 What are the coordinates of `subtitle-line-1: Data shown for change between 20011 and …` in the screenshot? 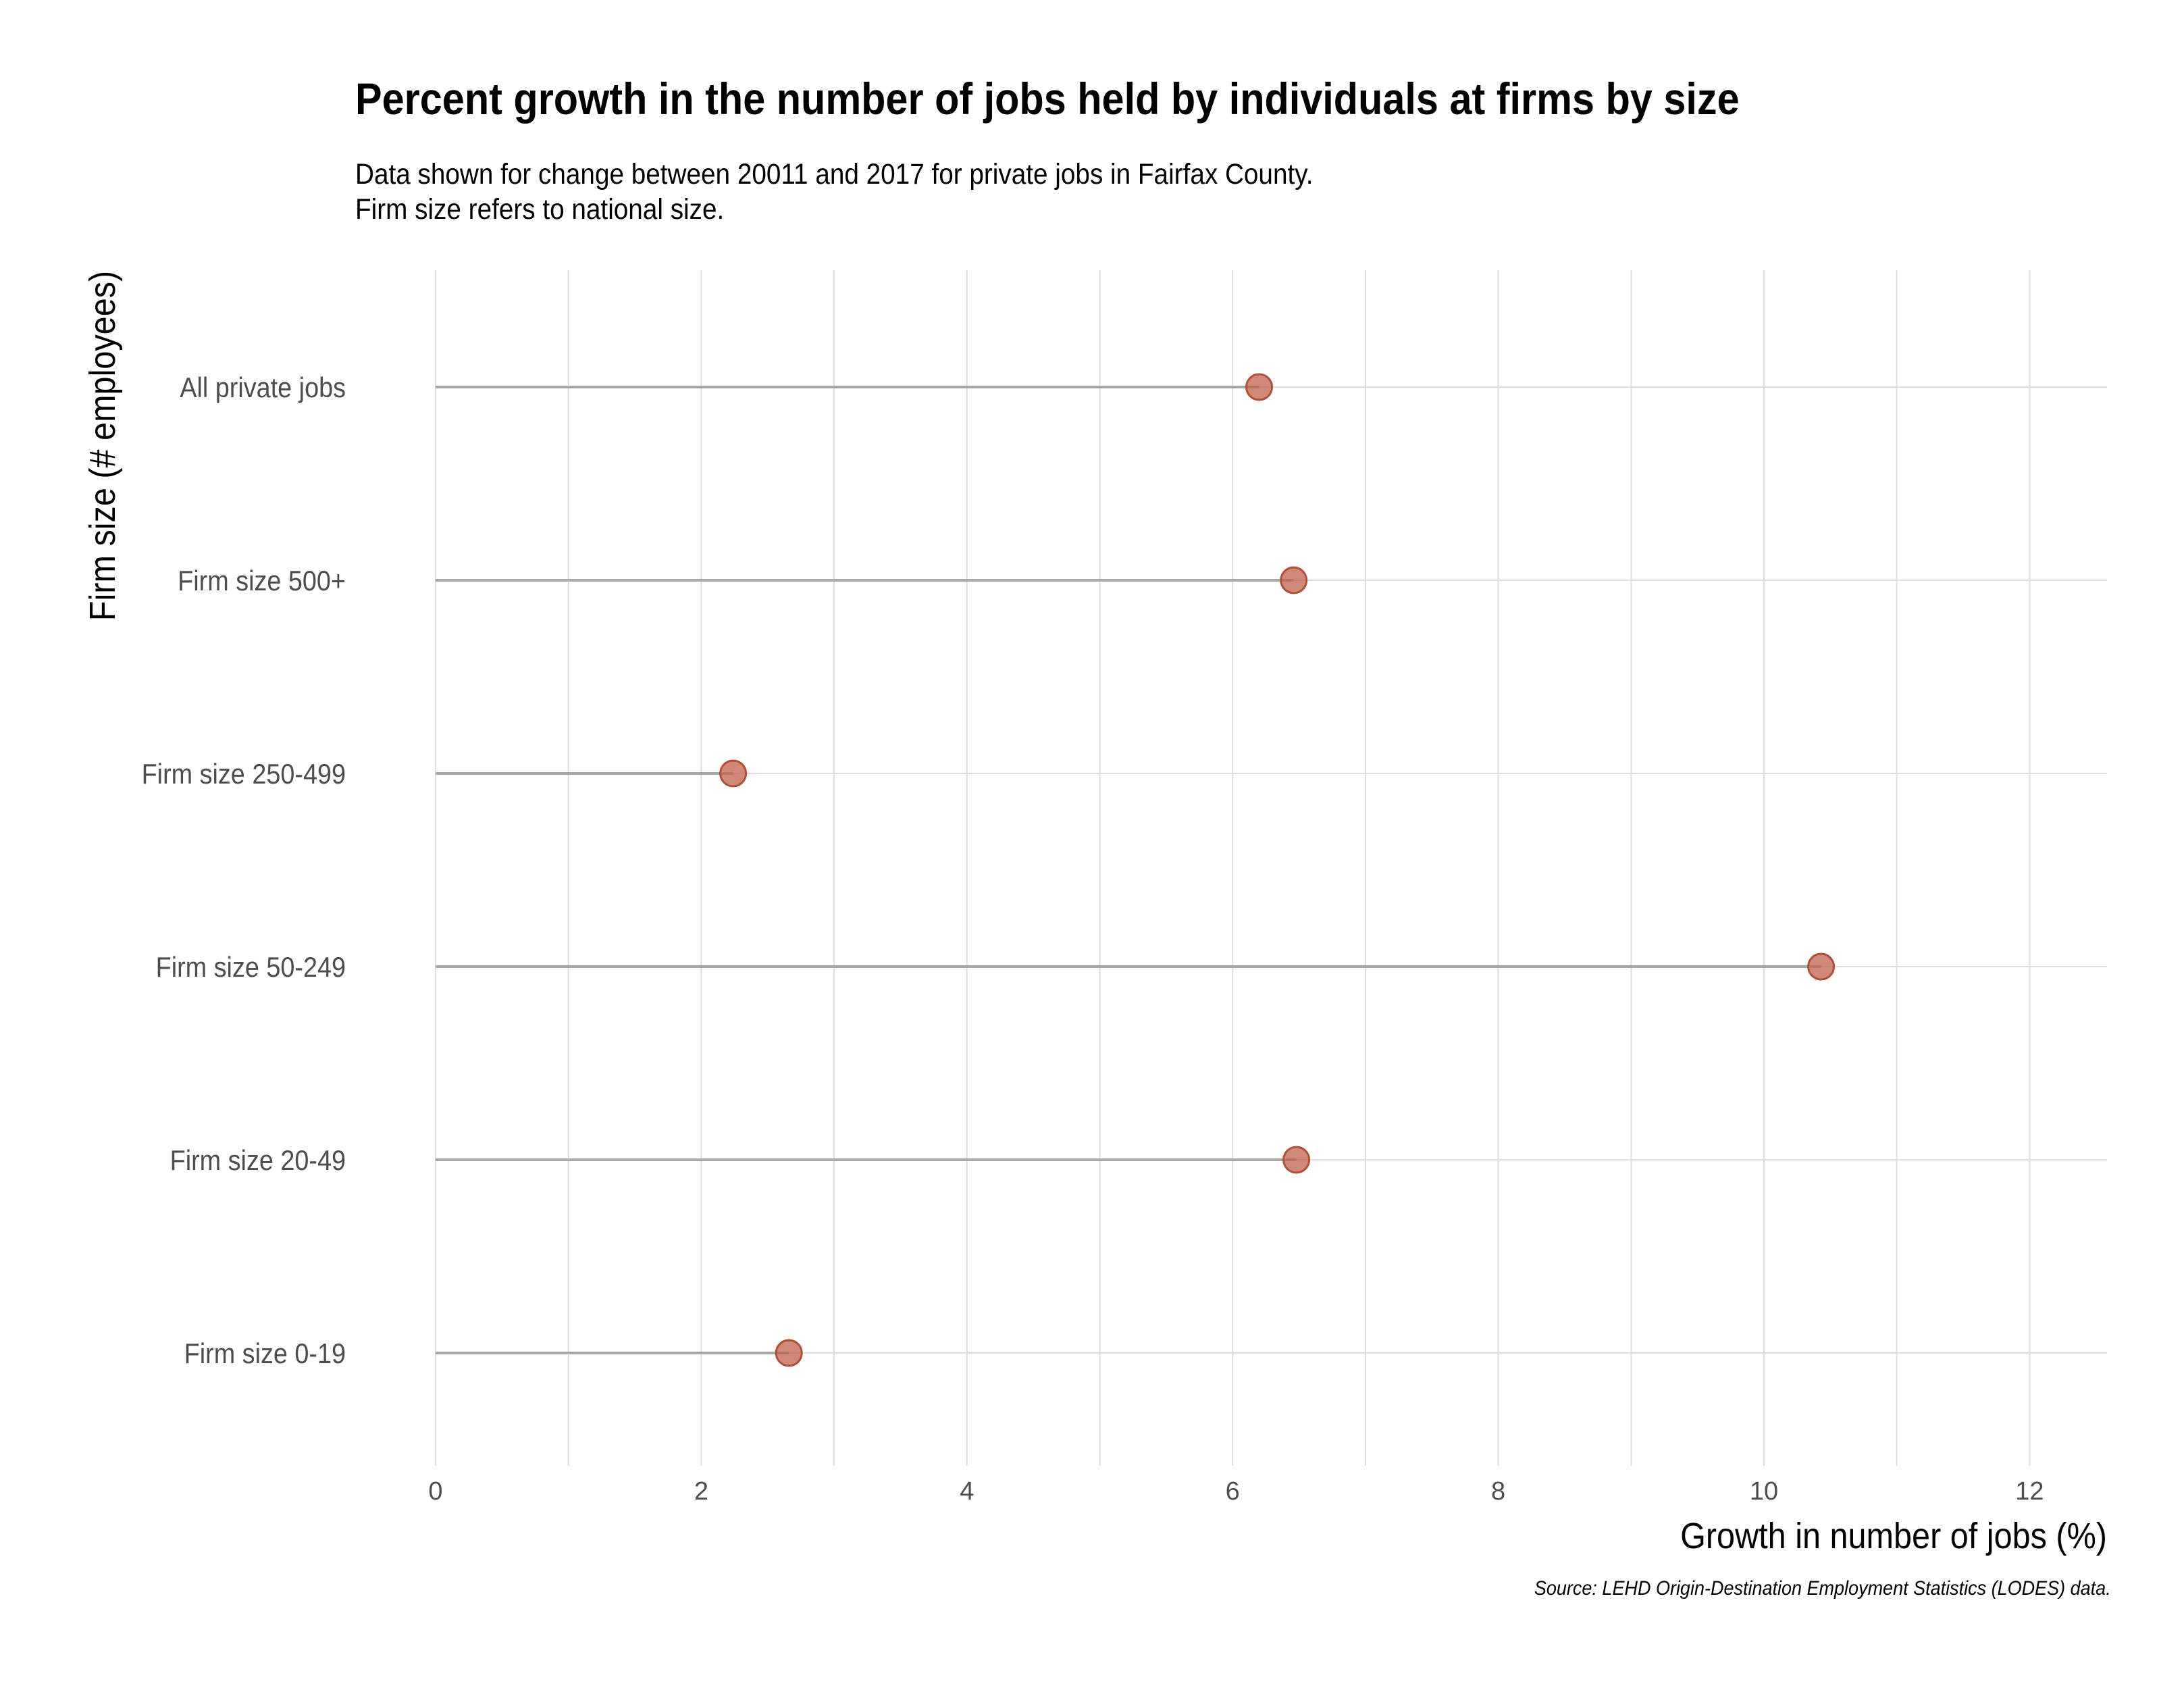 It's located at (834, 174).